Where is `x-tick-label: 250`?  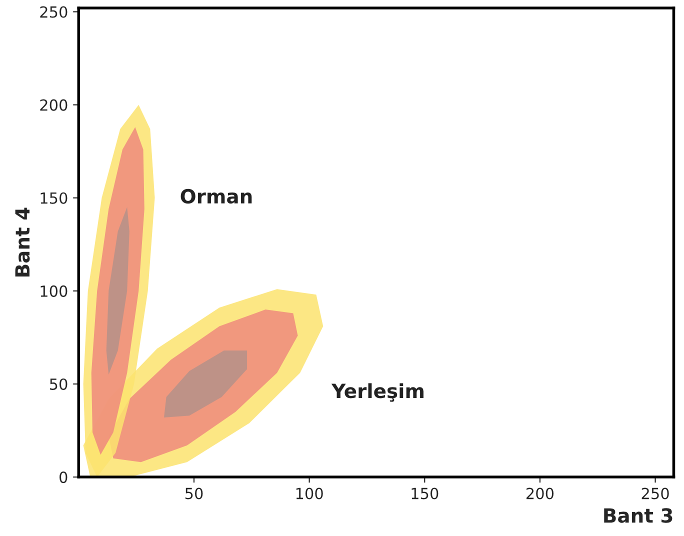
x-tick-label: 250 is located at coordinates (655, 494).